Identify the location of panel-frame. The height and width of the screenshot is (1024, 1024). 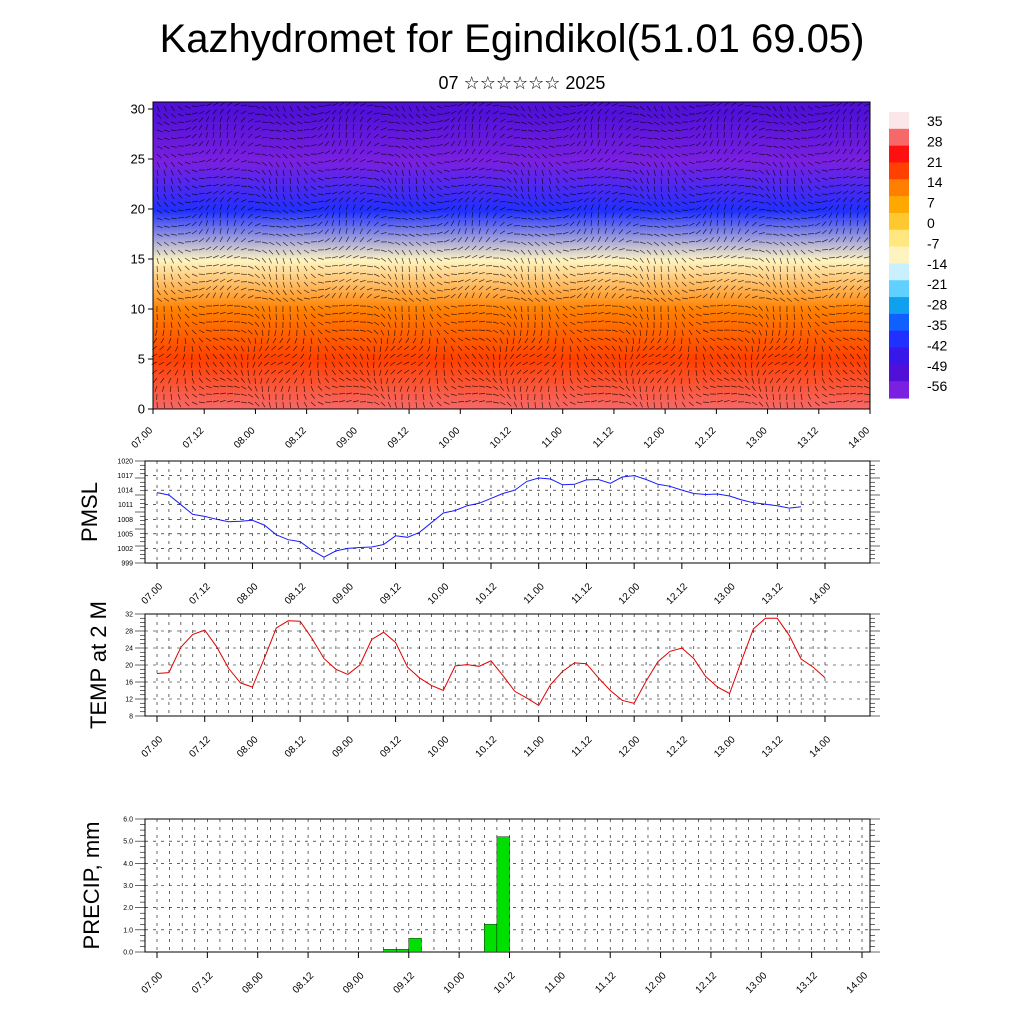
(507, 512).